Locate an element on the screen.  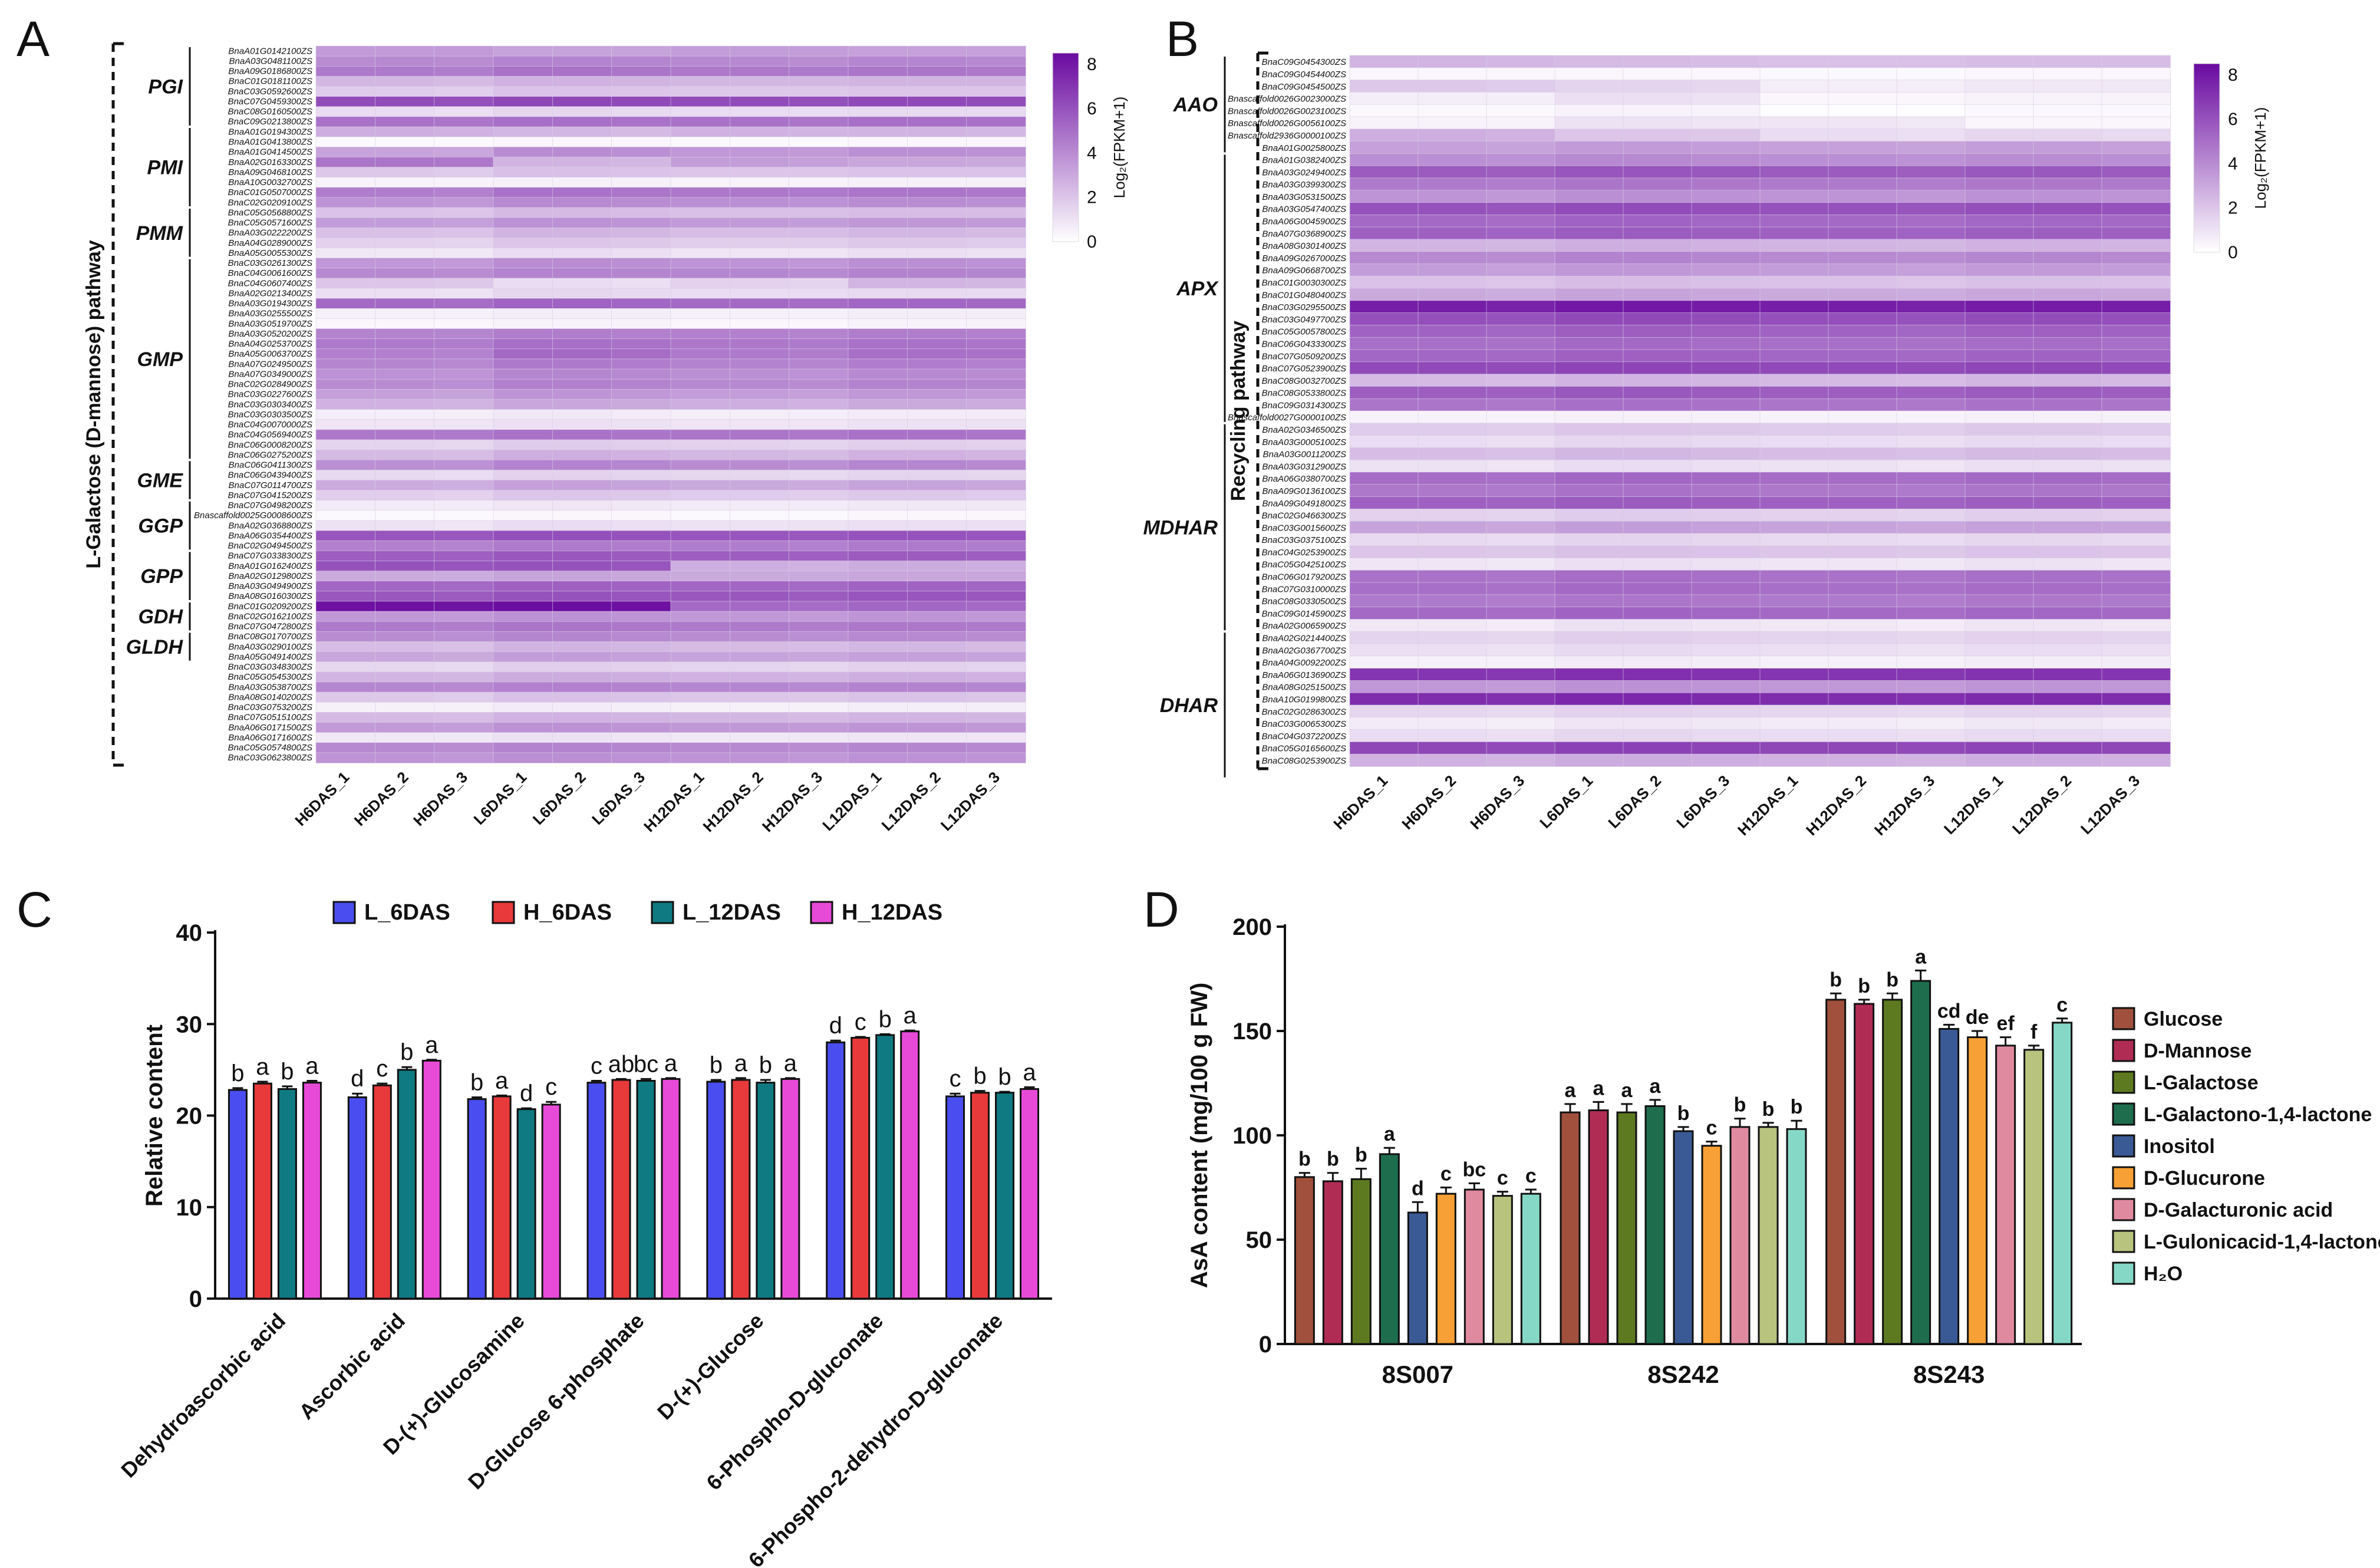
gene-label: BnaA01G0194300ZS is located at coordinates (270, 132).